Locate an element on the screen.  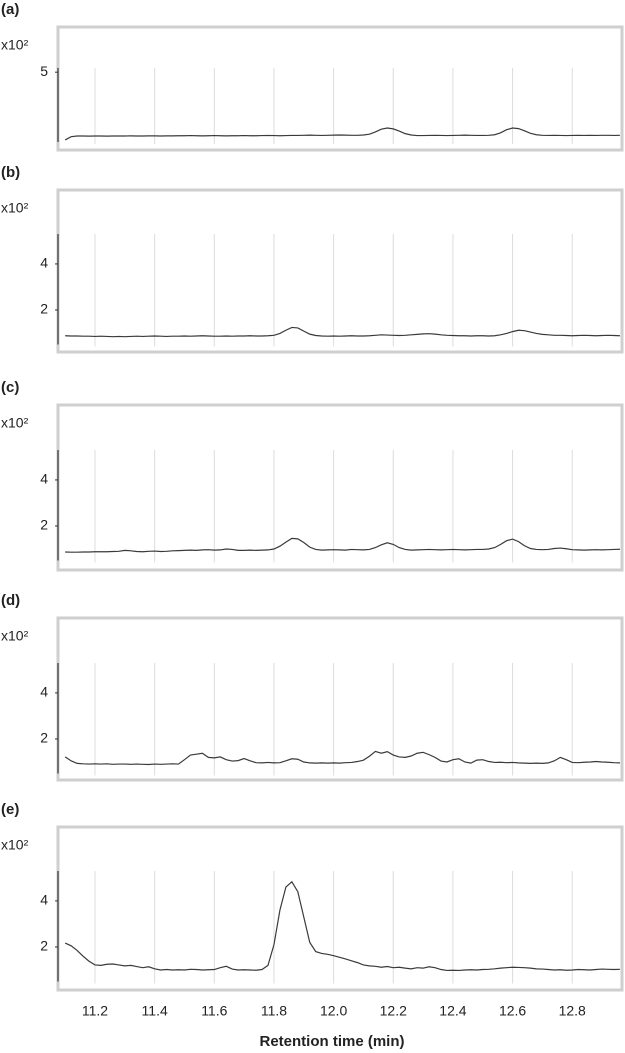
x-tick-label: 11.6 is located at coordinates (214, 1011).